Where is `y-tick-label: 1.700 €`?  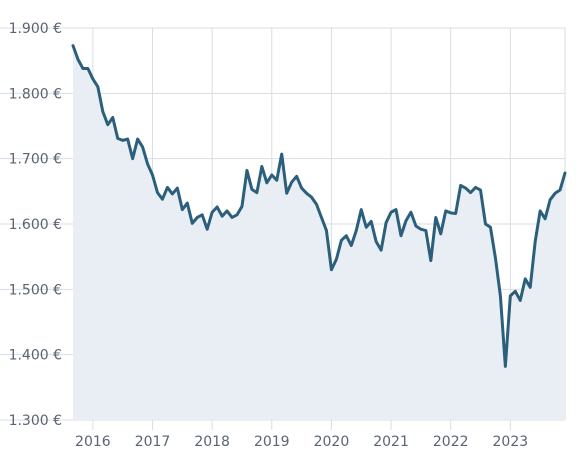
y-tick-label: 1.700 € is located at coordinates (35, 160).